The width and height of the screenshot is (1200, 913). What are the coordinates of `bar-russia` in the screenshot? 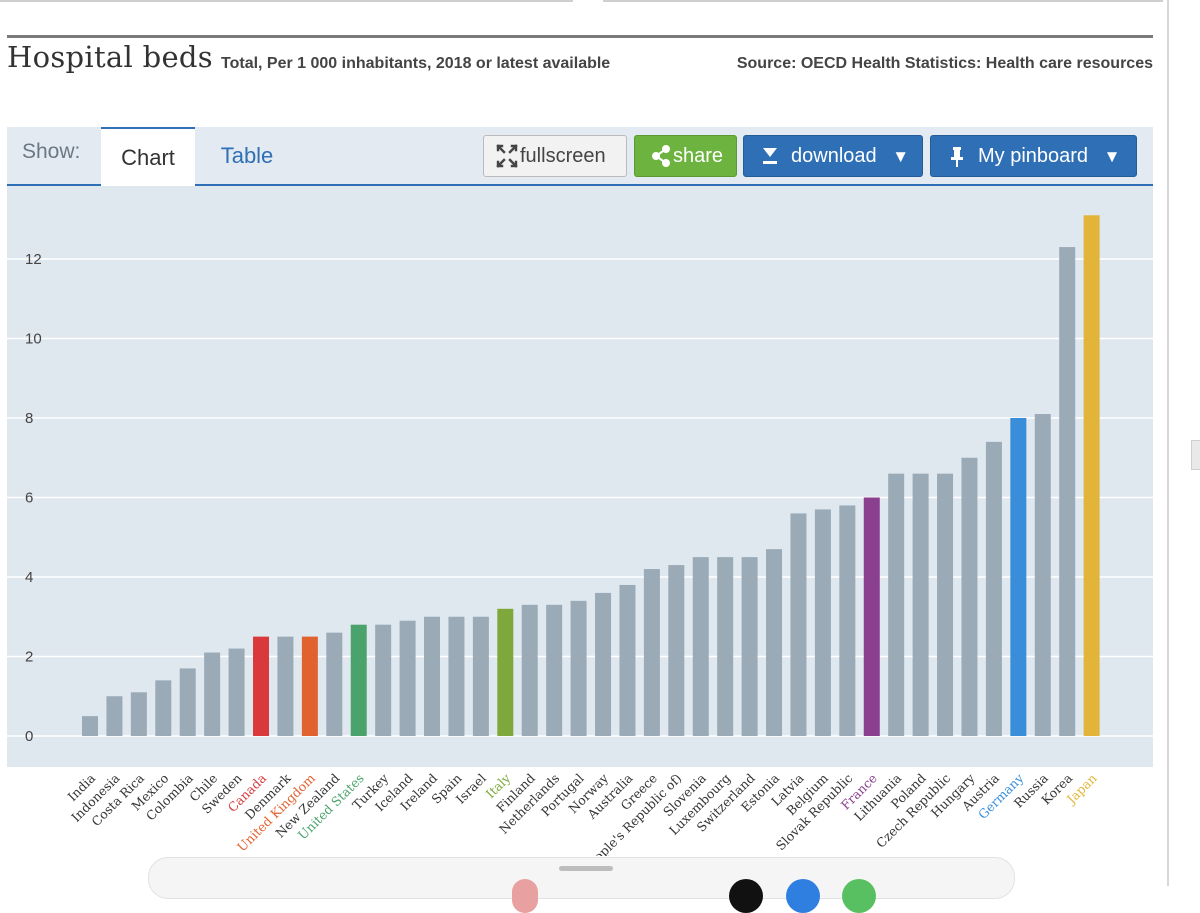 It's located at (1042, 575).